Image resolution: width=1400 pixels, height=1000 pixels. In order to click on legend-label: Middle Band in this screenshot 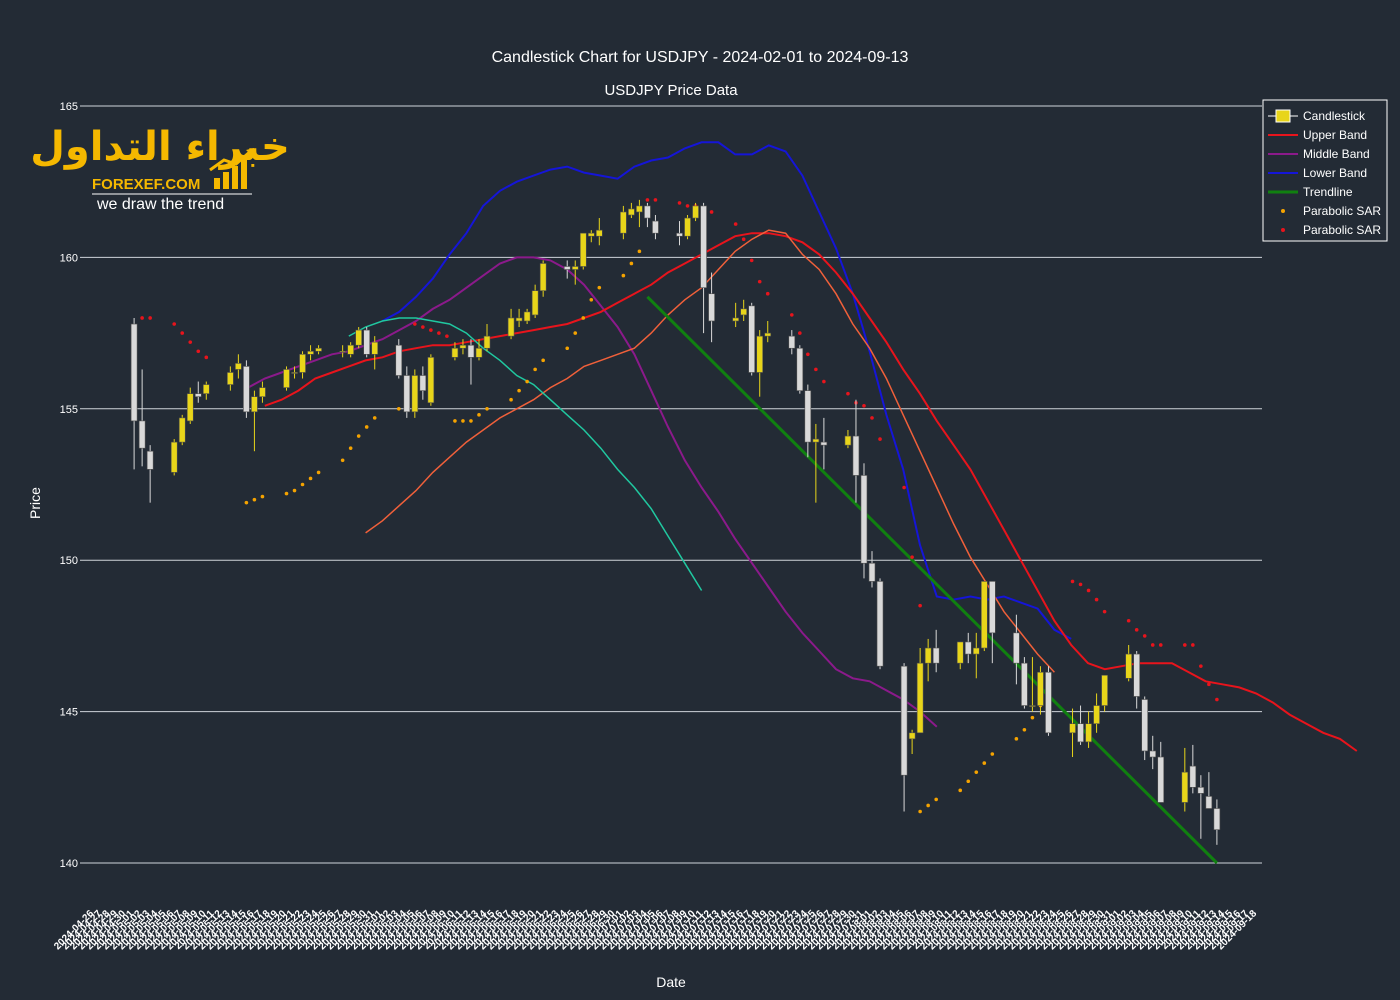, I will do `click(1336, 154)`.